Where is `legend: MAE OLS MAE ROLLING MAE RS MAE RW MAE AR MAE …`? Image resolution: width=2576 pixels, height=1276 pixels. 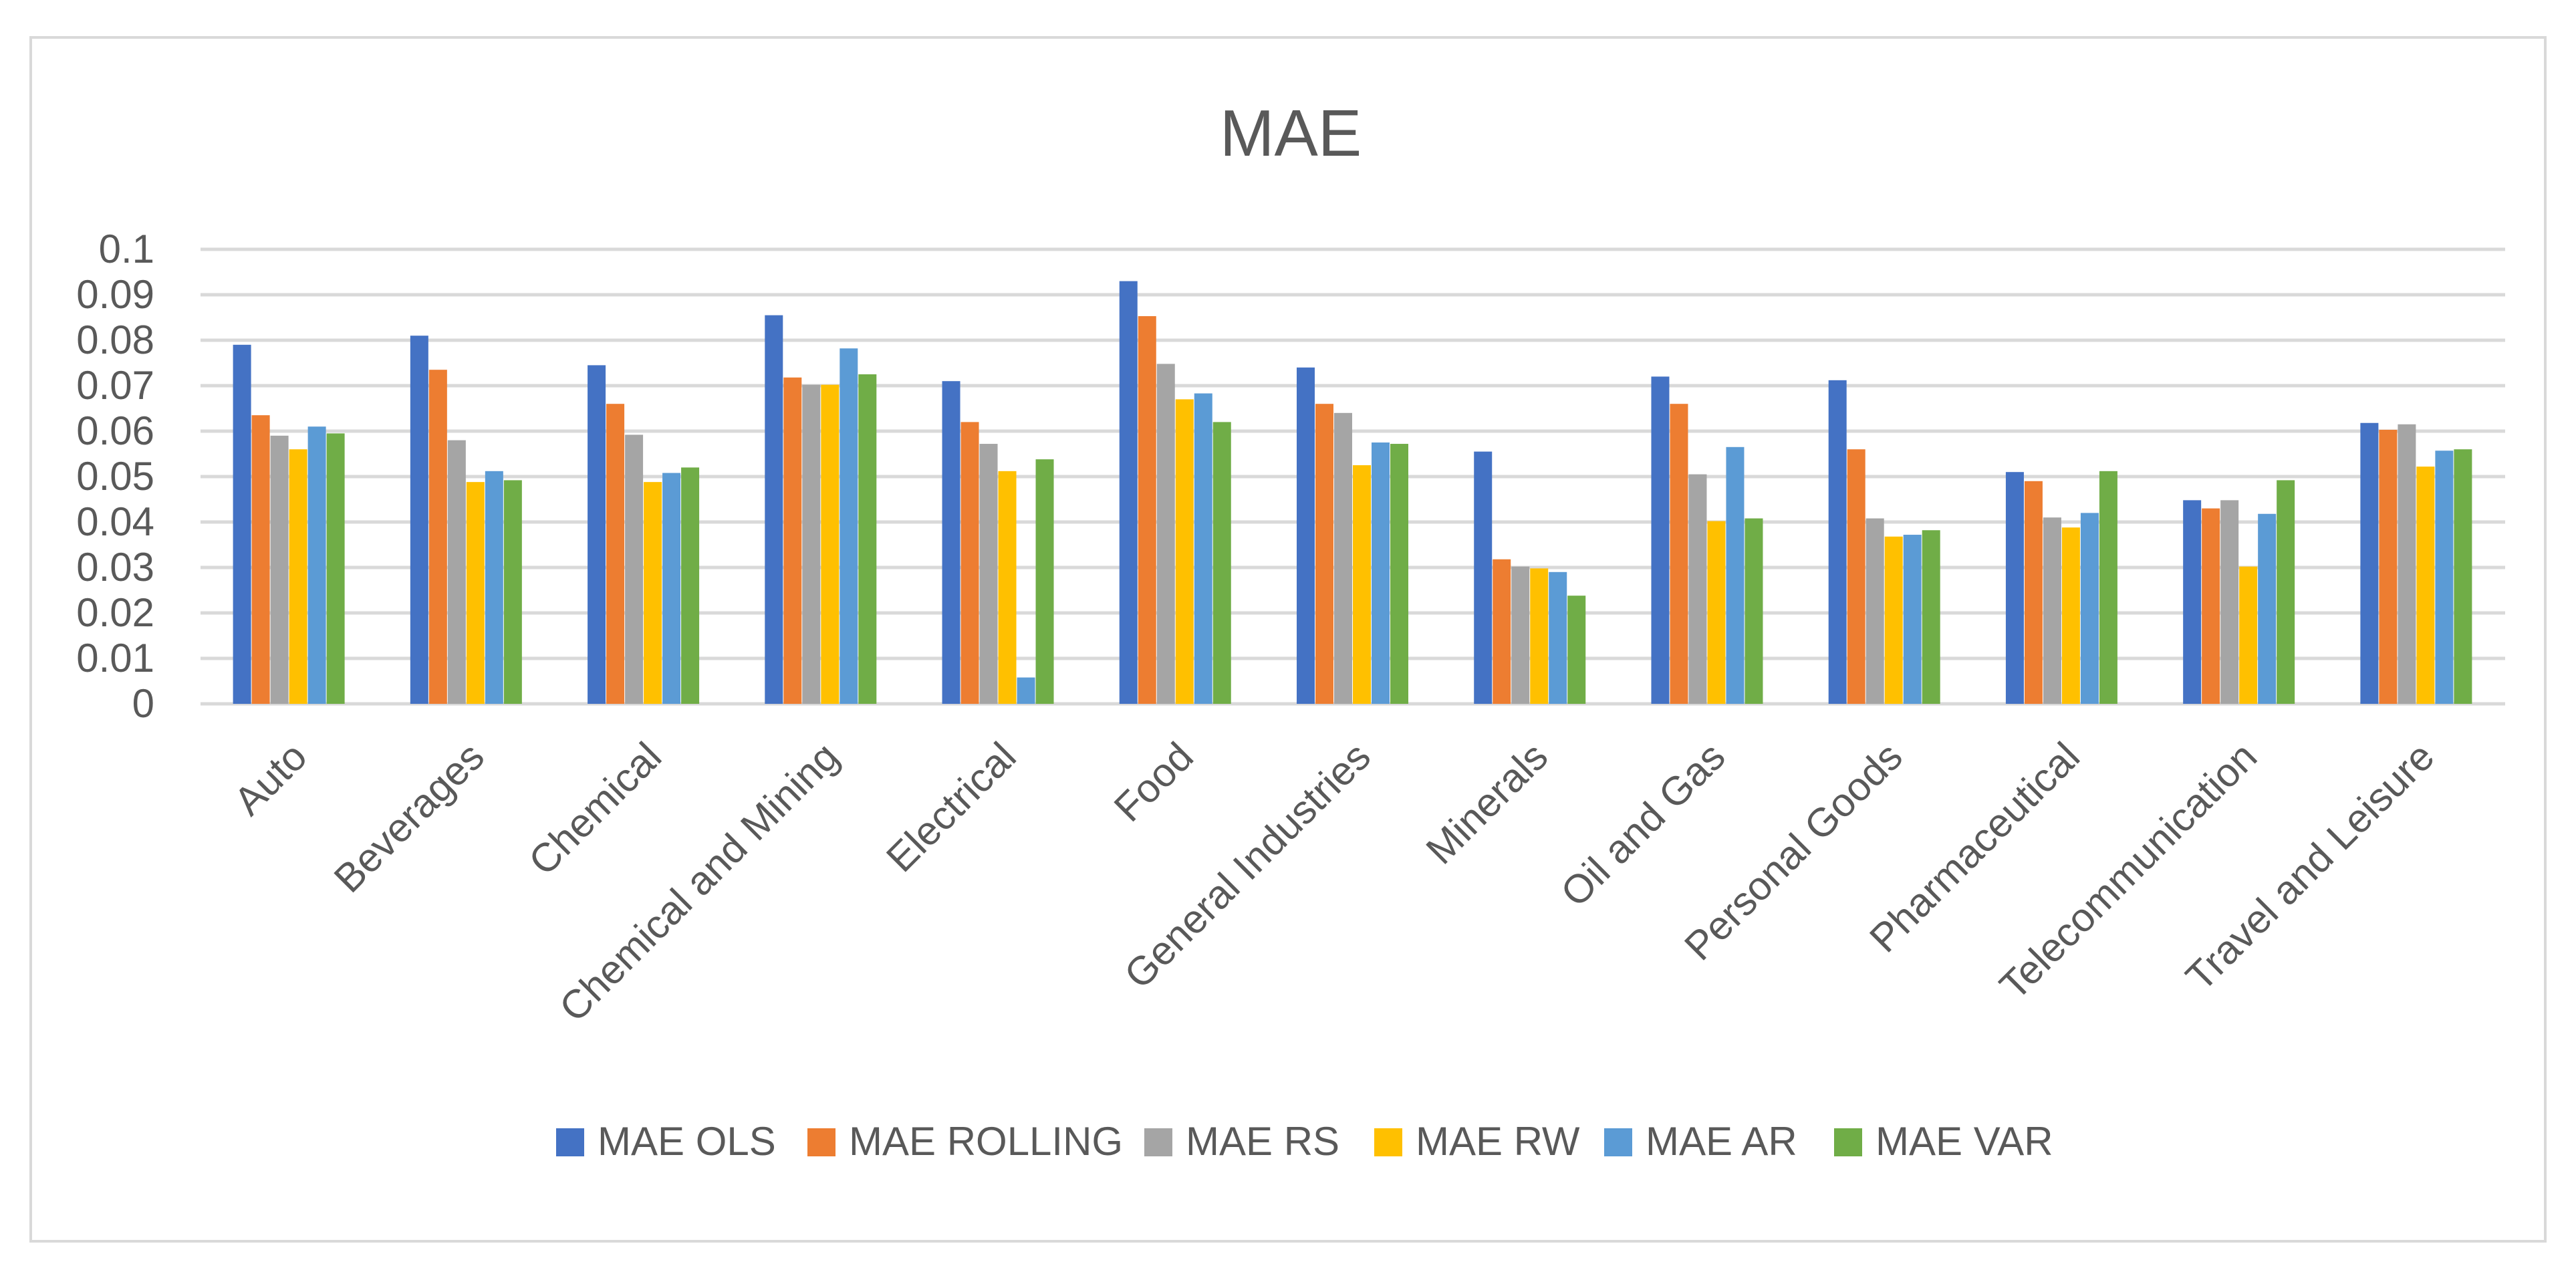
legend: MAE OLS MAE ROLLING MAE RS MAE RW MAE AR MAE … is located at coordinates (1305, 1141).